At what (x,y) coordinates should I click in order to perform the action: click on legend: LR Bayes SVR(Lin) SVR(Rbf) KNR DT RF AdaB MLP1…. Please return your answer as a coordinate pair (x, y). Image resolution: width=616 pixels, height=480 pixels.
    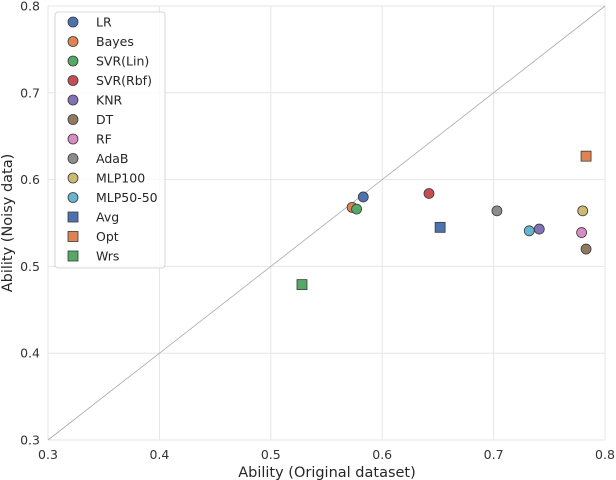
    Looking at the image, I should click on (110, 140).